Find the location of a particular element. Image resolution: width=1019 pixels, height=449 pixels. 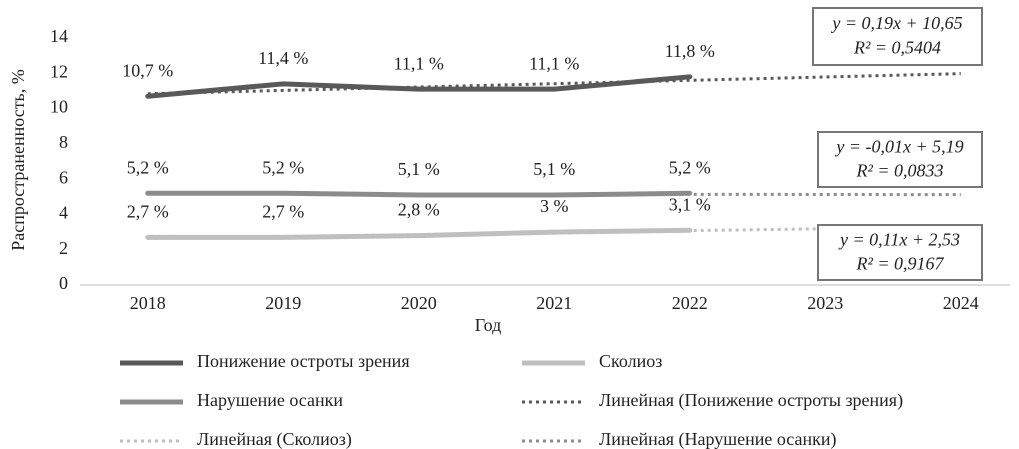

x-tick-label: 2022 is located at coordinates (690, 303).